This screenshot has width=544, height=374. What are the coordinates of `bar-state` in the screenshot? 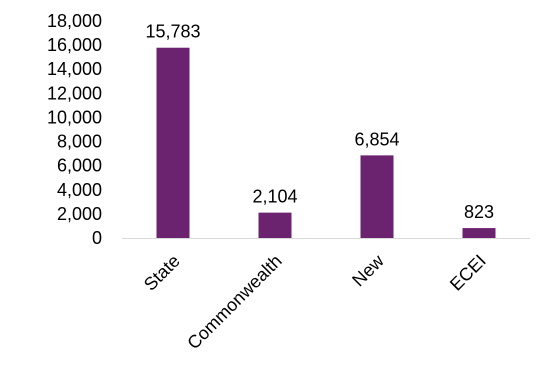 It's located at (173, 142).